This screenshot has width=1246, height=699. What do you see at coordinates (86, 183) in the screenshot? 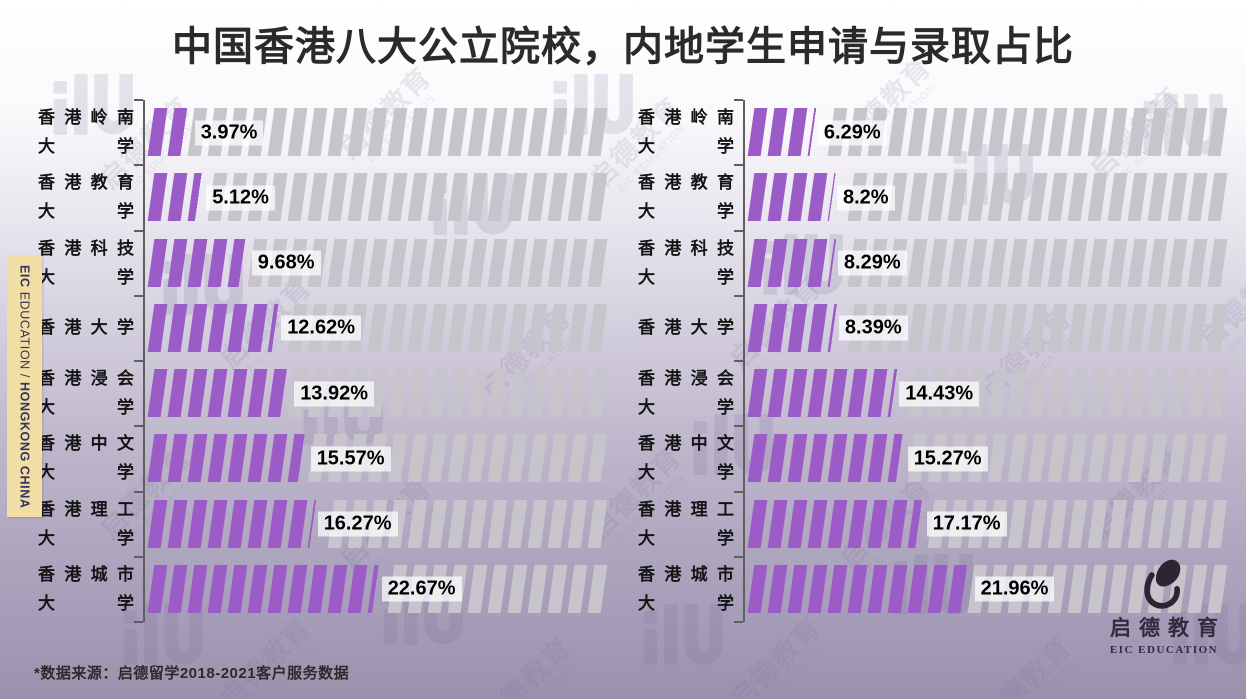
I see `category-label-line: 香港教育` at bounding box center [86, 183].